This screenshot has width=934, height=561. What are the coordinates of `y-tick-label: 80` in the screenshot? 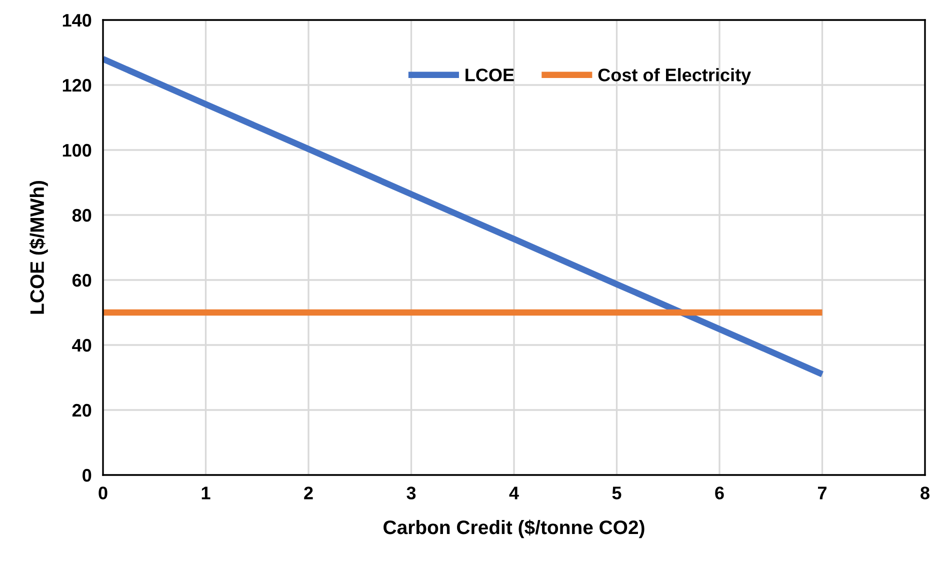 It's located at (82, 215).